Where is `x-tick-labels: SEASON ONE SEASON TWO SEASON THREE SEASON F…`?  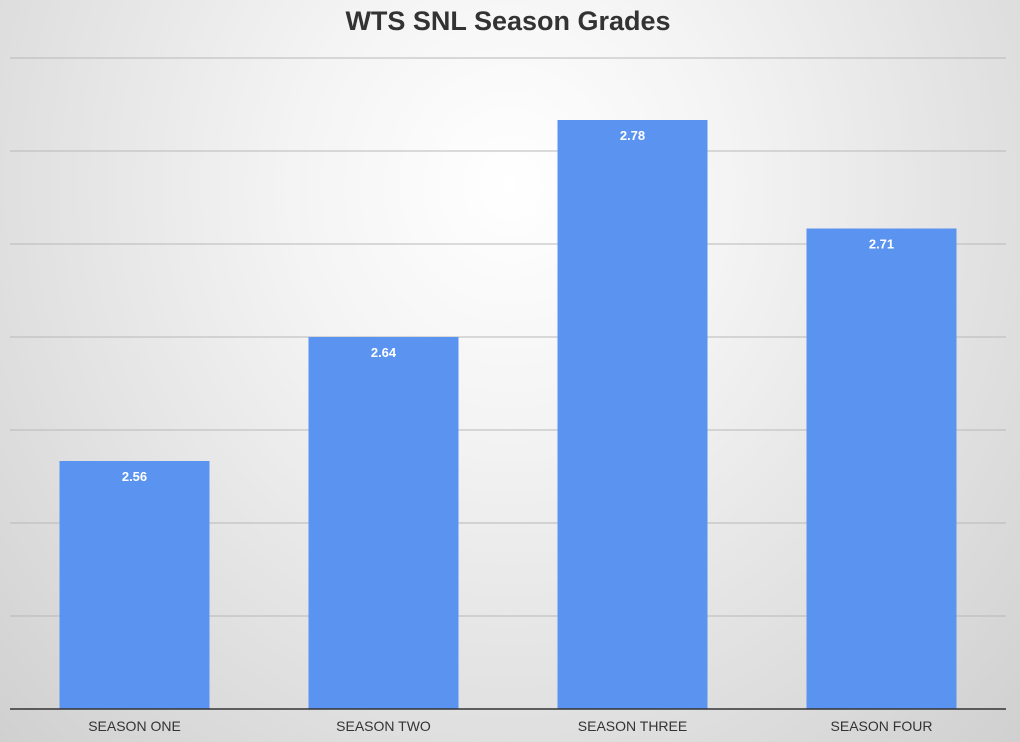 x-tick-labels: SEASON ONE SEASON TWO SEASON THREE SEASON F… is located at coordinates (510, 726).